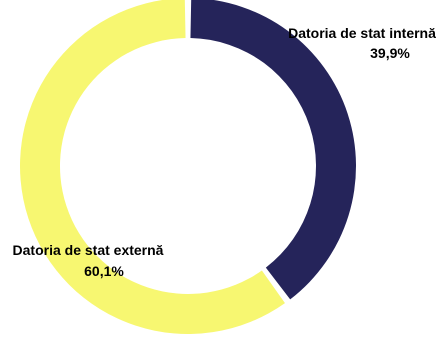 Image resolution: width=446 pixels, height=338 pixels. I want to click on slice-label-external: Datoria de stat externă, so click(88, 250).